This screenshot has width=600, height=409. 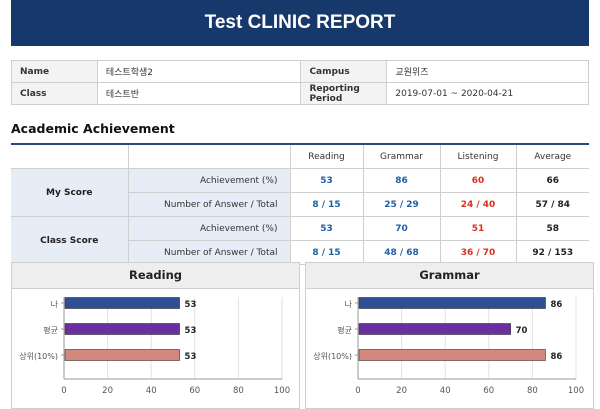 What do you see at coordinates (402, 228) in the screenshot?
I see `cell-grammar: 70` at bounding box center [402, 228].